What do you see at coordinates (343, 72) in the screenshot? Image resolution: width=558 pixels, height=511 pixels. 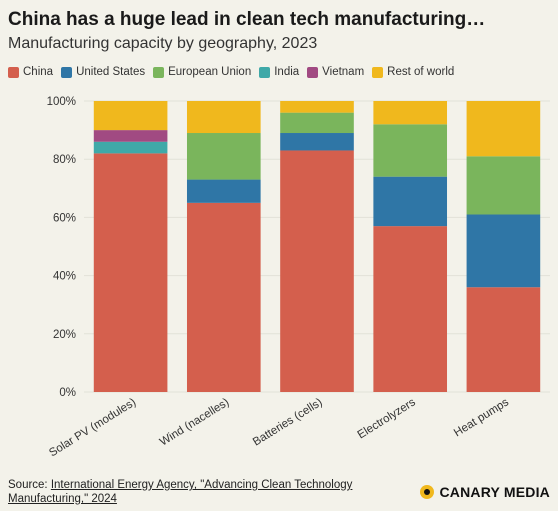 I see `legend-label: Vietnam` at bounding box center [343, 72].